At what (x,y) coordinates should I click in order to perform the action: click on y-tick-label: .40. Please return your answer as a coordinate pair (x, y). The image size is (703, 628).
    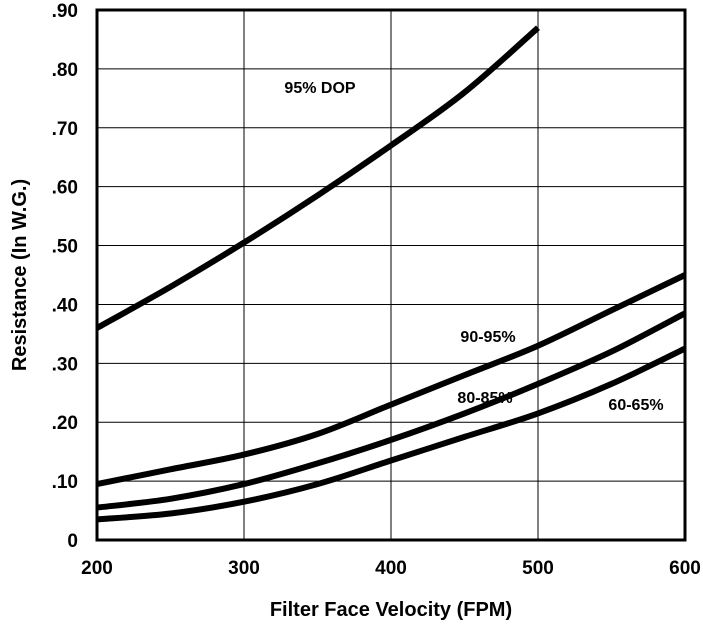
    Looking at the image, I should click on (65, 305).